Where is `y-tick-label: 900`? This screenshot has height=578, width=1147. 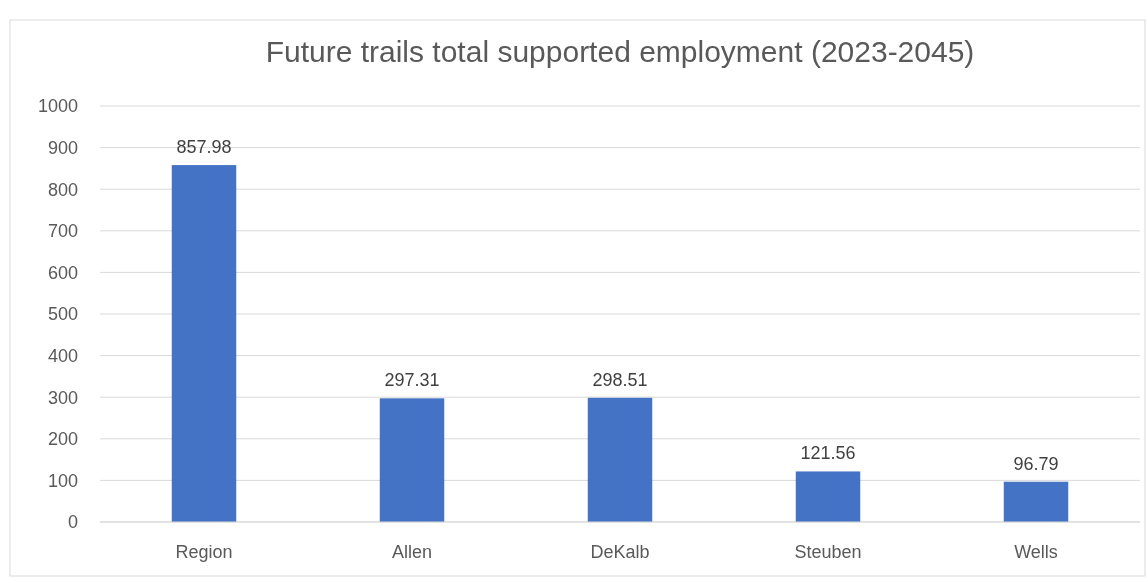
y-tick-label: 900 is located at coordinates (62, 147).